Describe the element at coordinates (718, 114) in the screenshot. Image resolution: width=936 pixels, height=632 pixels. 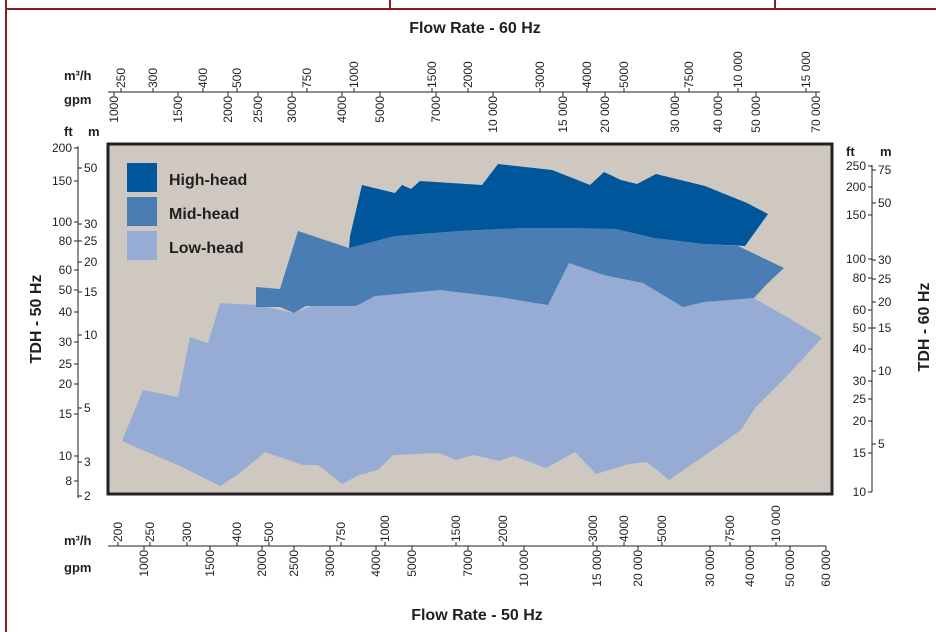
I see `top-gpm-tick-label: 40 000` at that location.